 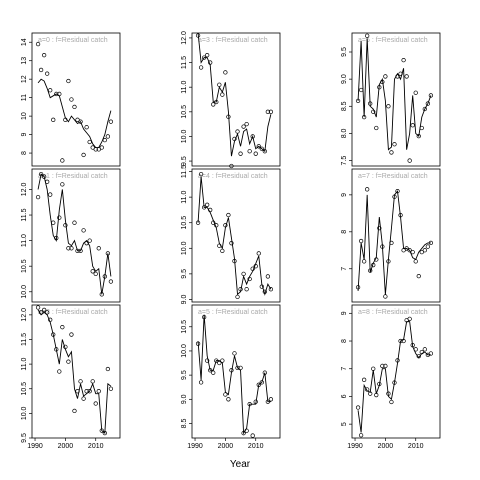 I want to click on x-tick-label: 2010, so click(x=416, y=446).